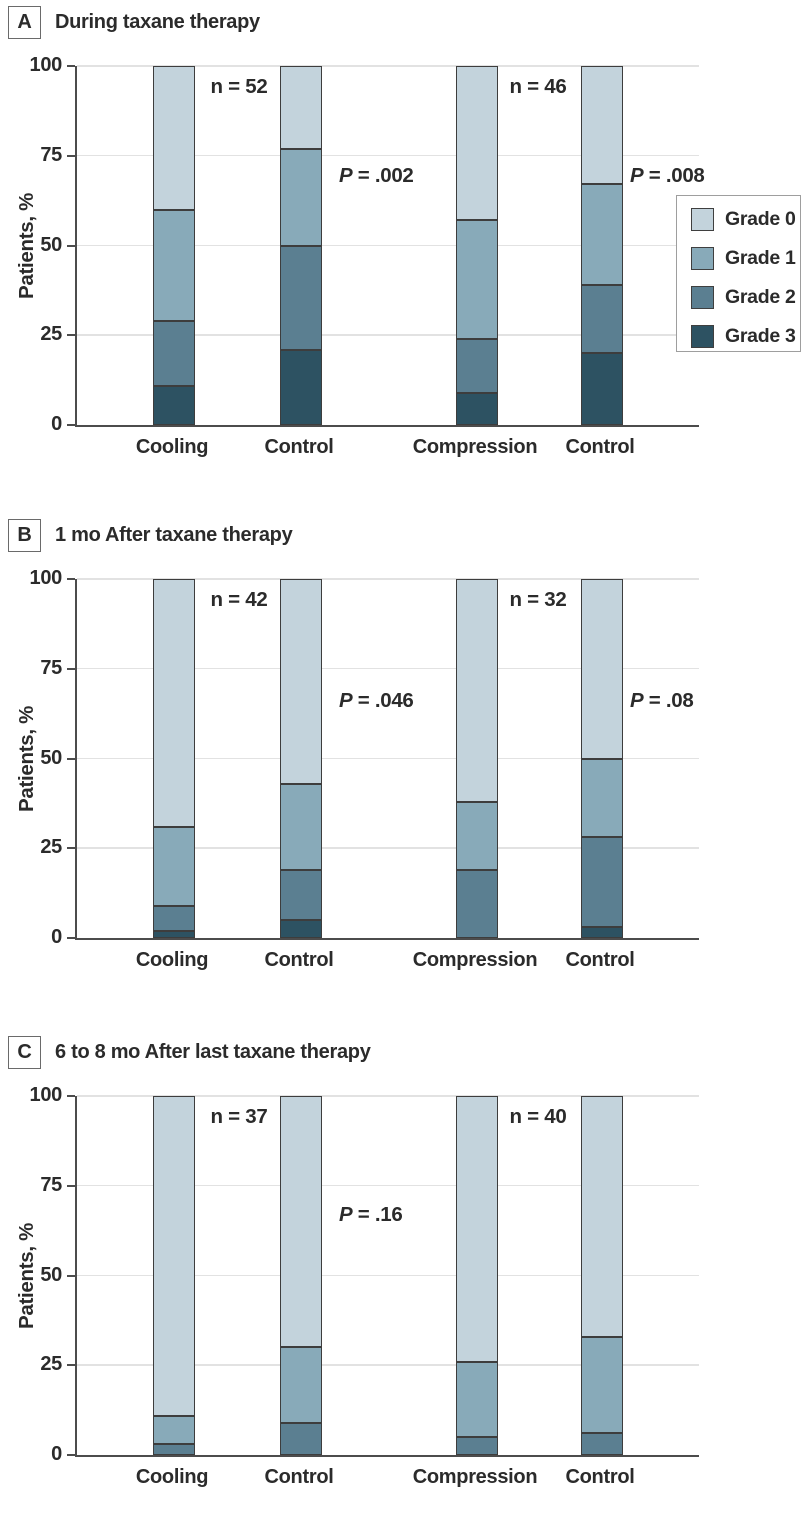 The image size is (807, 1513). What do you see at coordinates (743, 219) in the screenshot?
I see `legend-row-0: Grade 0` at bounding box center [743, 219].